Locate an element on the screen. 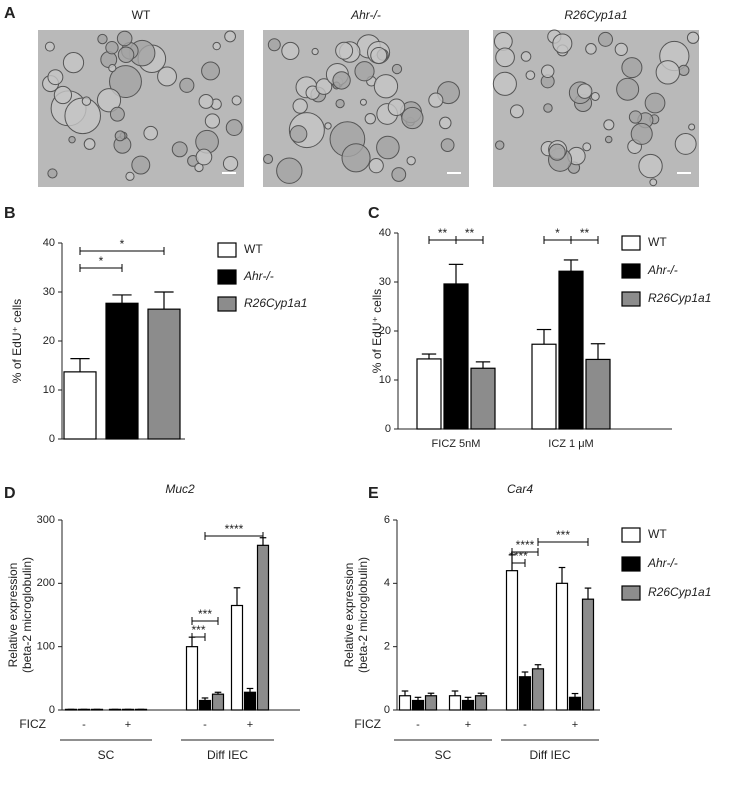  image-label: Ahr-/- is located at coordinates (365, 15).